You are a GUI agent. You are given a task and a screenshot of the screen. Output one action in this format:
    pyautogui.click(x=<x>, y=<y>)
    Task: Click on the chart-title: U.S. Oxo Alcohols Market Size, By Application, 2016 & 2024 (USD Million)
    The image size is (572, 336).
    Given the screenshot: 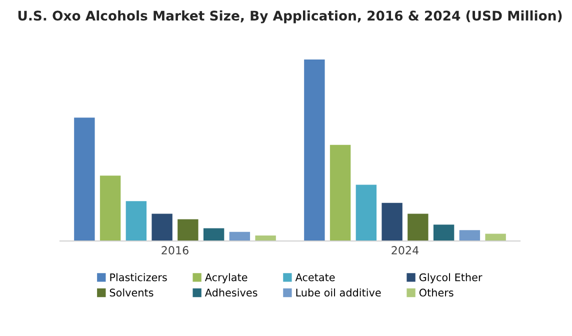 What is the action you would take?
    pyautogui.click(x=290, y=17)
    